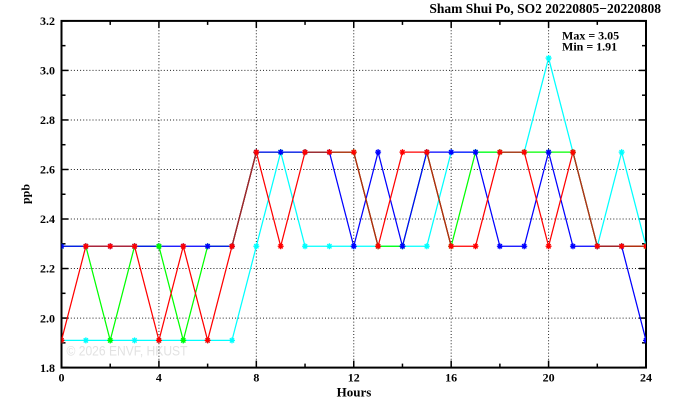 The height and width of the screenshot is (409, 674). What do you see at coordinates (47, 120) in the screenshot?
I see `svg-text: 2.8` at bounding box center [47, 120].